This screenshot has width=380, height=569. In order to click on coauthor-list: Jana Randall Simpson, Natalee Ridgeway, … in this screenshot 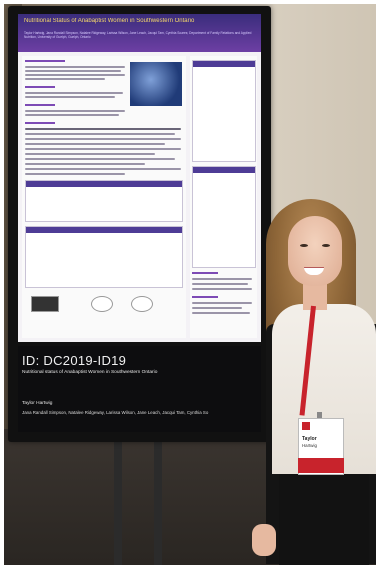, I will do `click(115, 412)`.